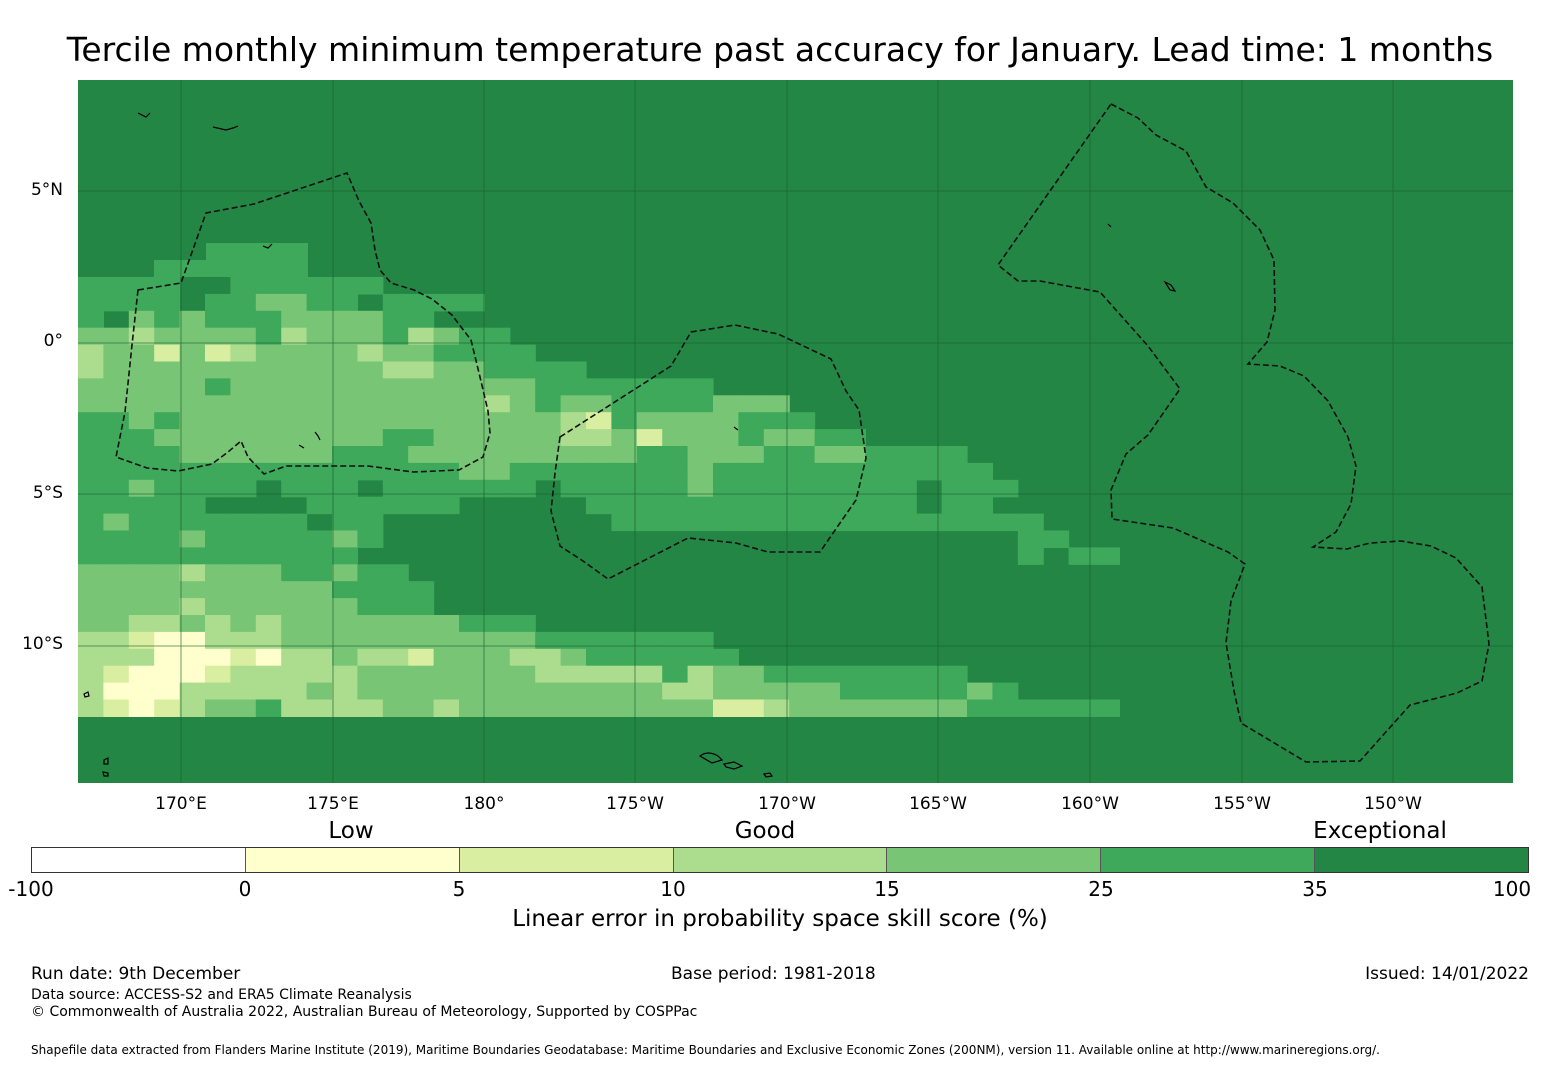  What do you see at coordinates (139, 860) in the screenshot?
I see `colorbar-segment` at bounding box center [139, 860].